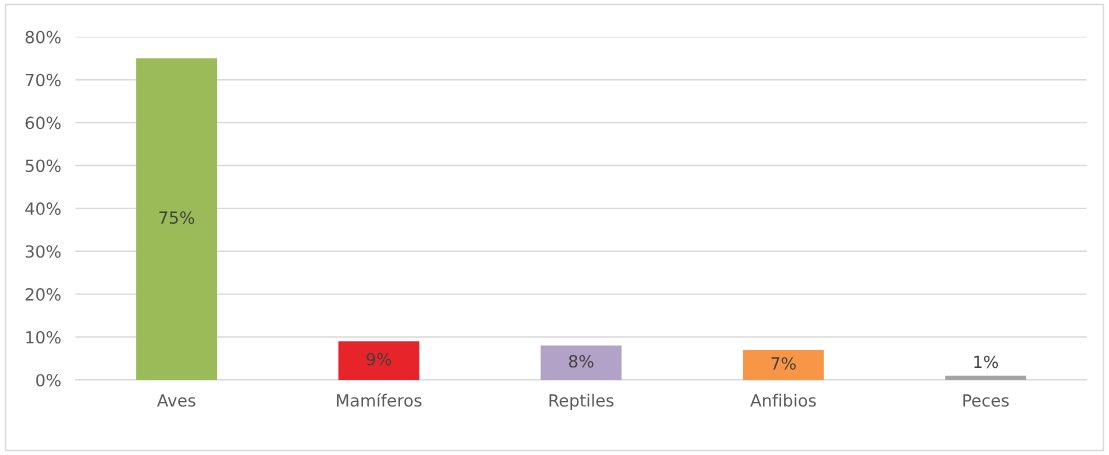 This screenshot has width=1109, height=455. Describe the element at coordinates (986, 362) in the screenshot. I see `data-label: 1%` at that location.